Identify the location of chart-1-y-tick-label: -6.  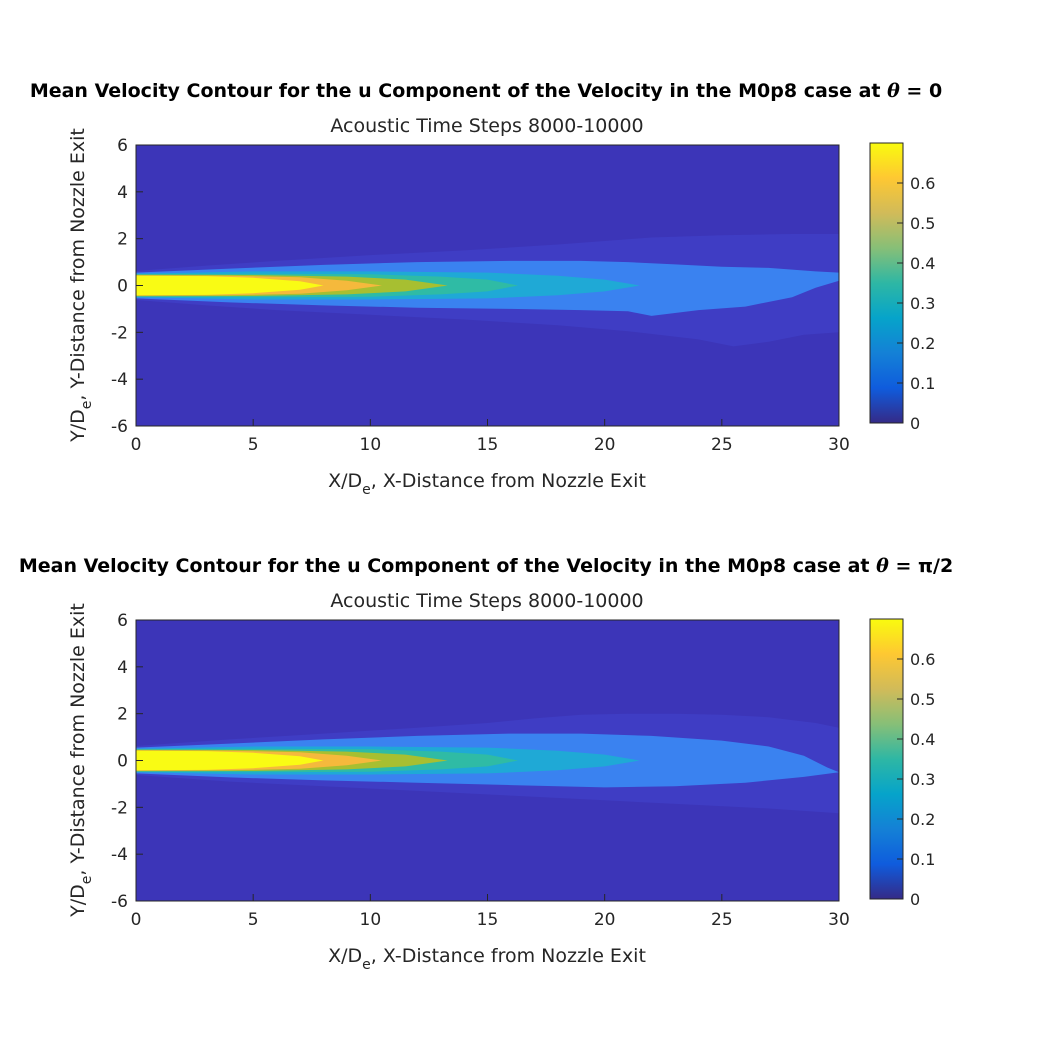
(119, 427).